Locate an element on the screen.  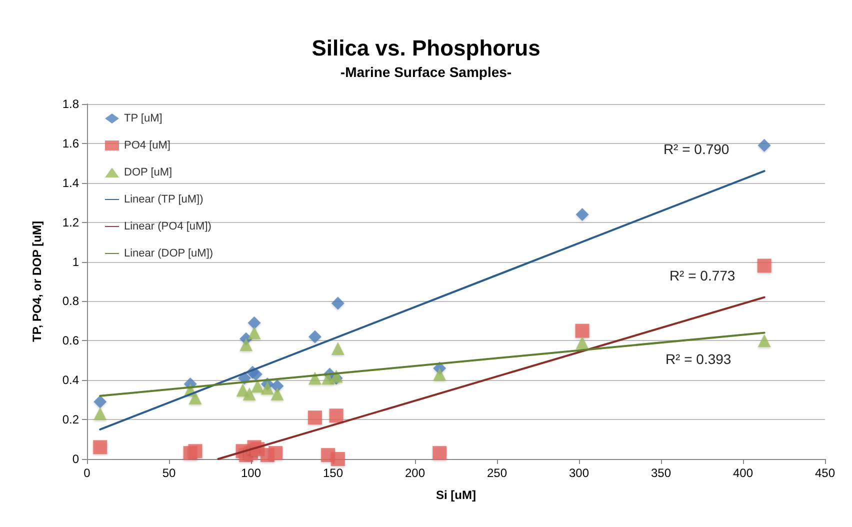
legend-label: TP [uM] is located at coordinates (143, 118).